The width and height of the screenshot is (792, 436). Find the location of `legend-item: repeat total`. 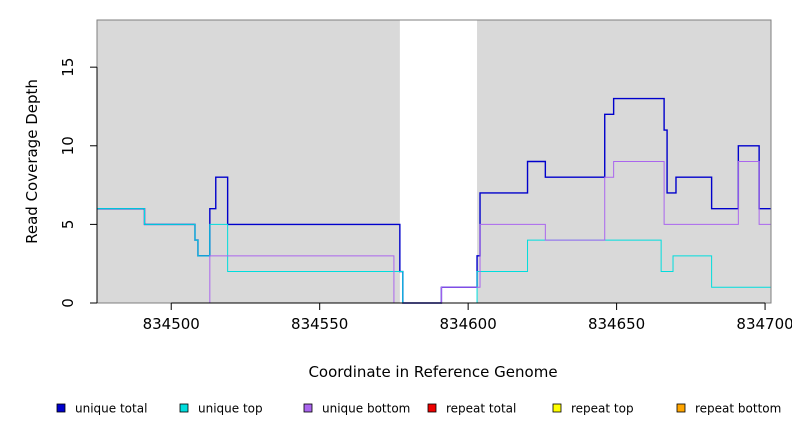

legend-item: repeat total is located at coordinates (471, 409).